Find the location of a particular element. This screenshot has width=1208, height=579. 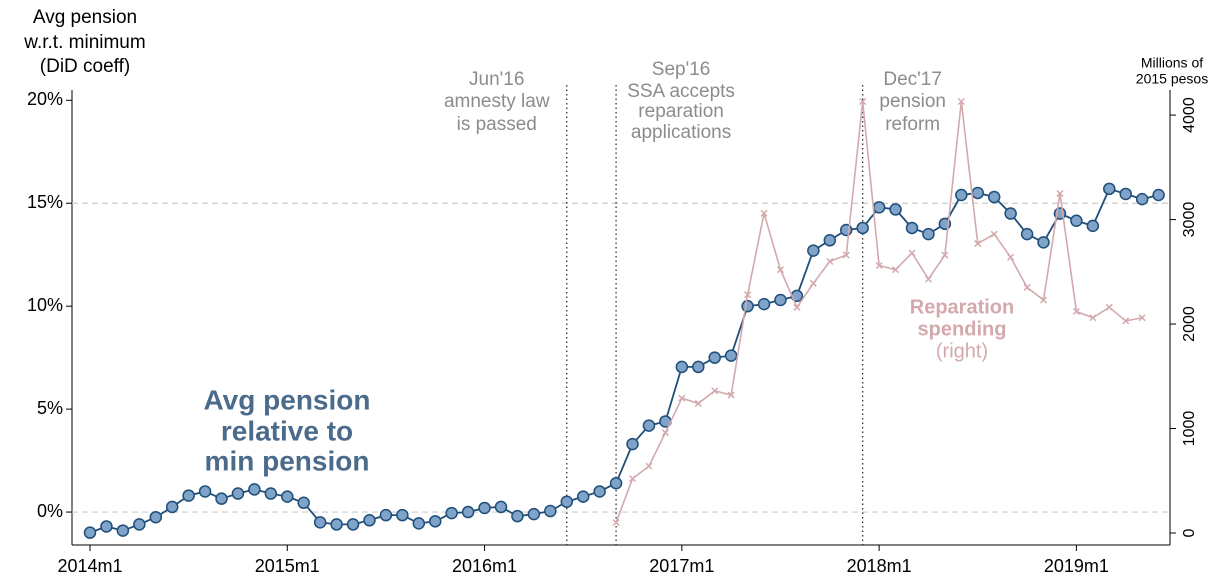

x-tick-label: 2015m1 is located at coordinates (287, 566).